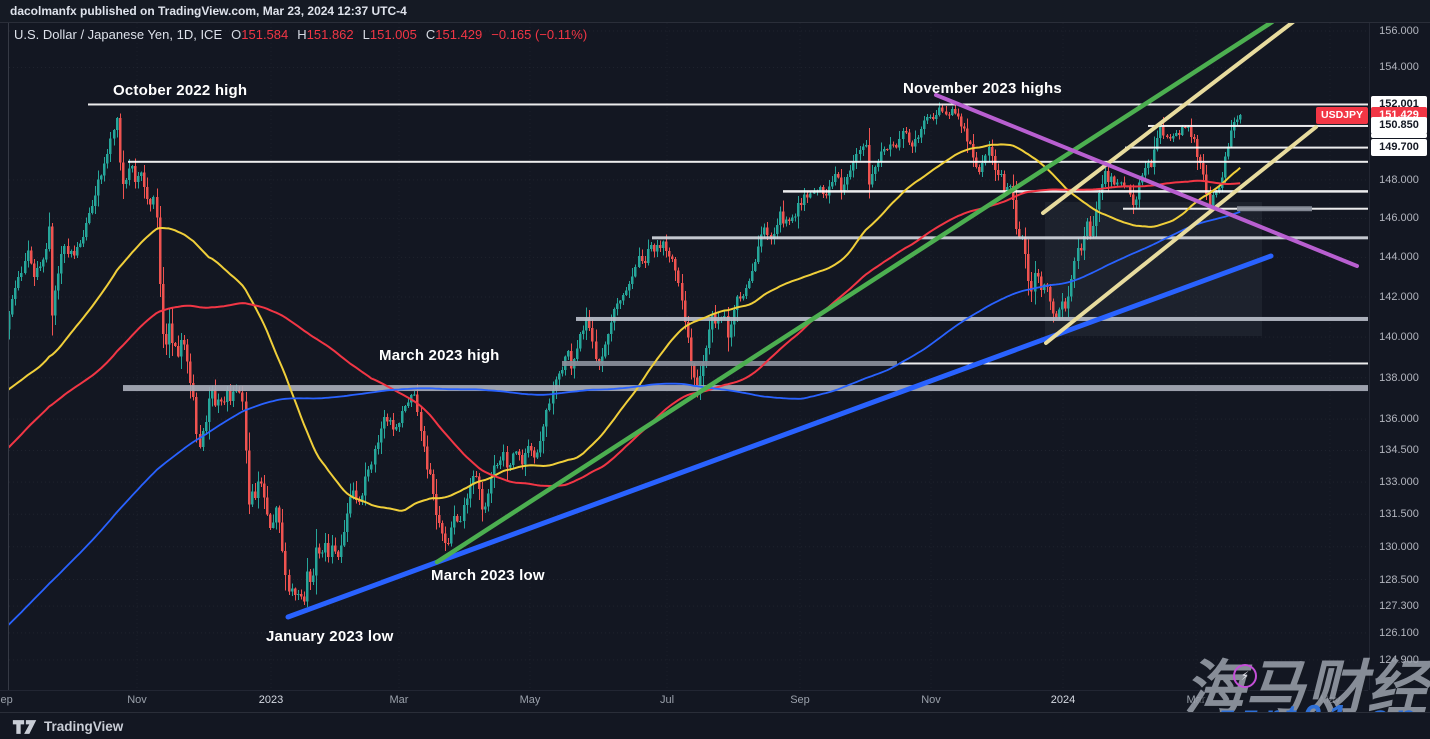  I want to click on time-tick-label: Jul, so click(667, 700).